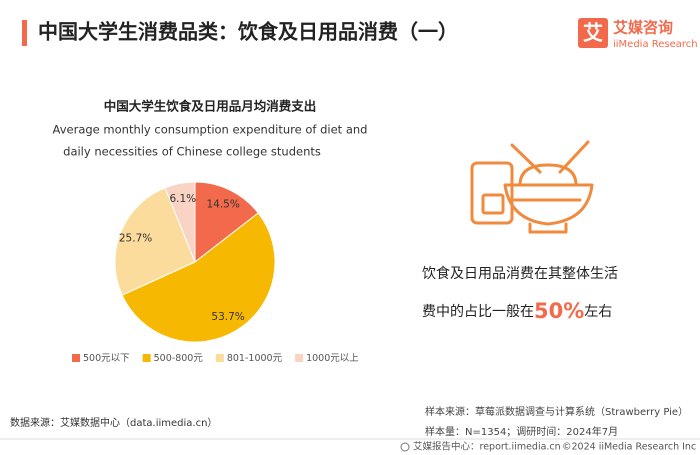 The width and height of the screenshot is (700, 455). What do you see at coordinates (556, 411) in the screenshot?
I see `sample-source: 样本来源：草莓派数据调查与计算系统（Strawberry Pie）` at bounding box center [556, 411].